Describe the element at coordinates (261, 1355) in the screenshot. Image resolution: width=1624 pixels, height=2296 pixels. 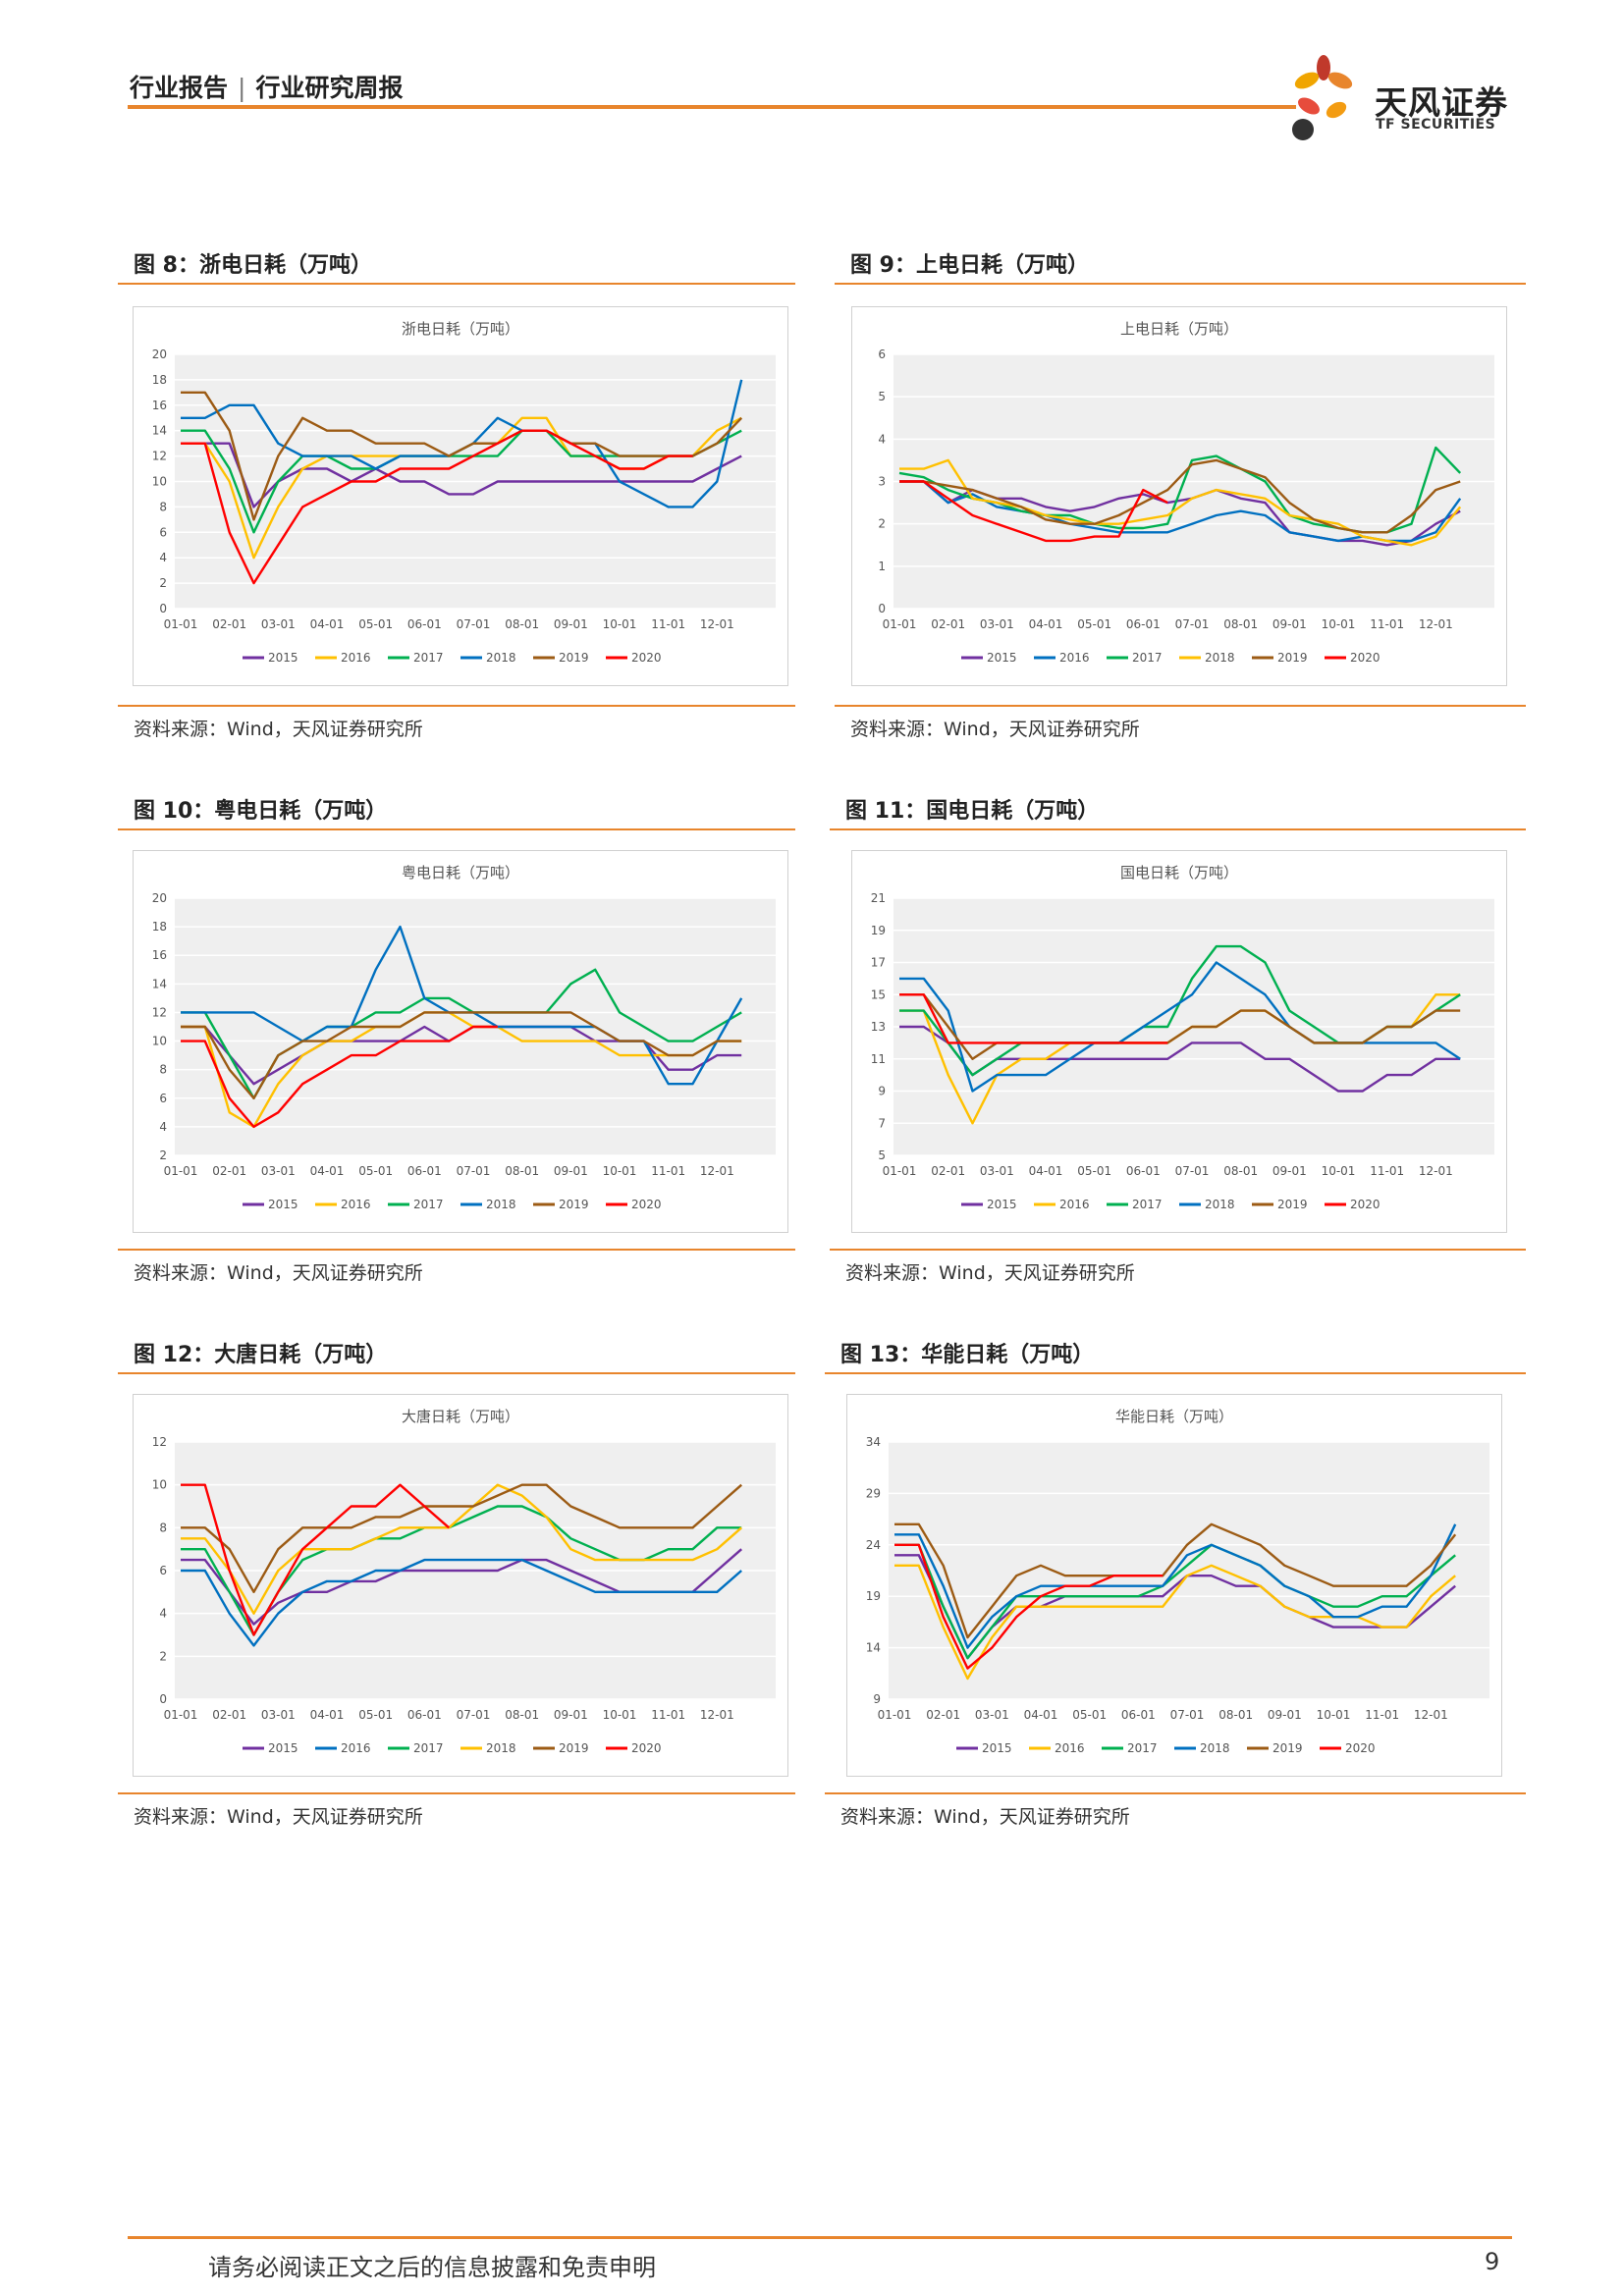
I see `figure-title: 图 12：大唐日耗（万吨）` at that location.